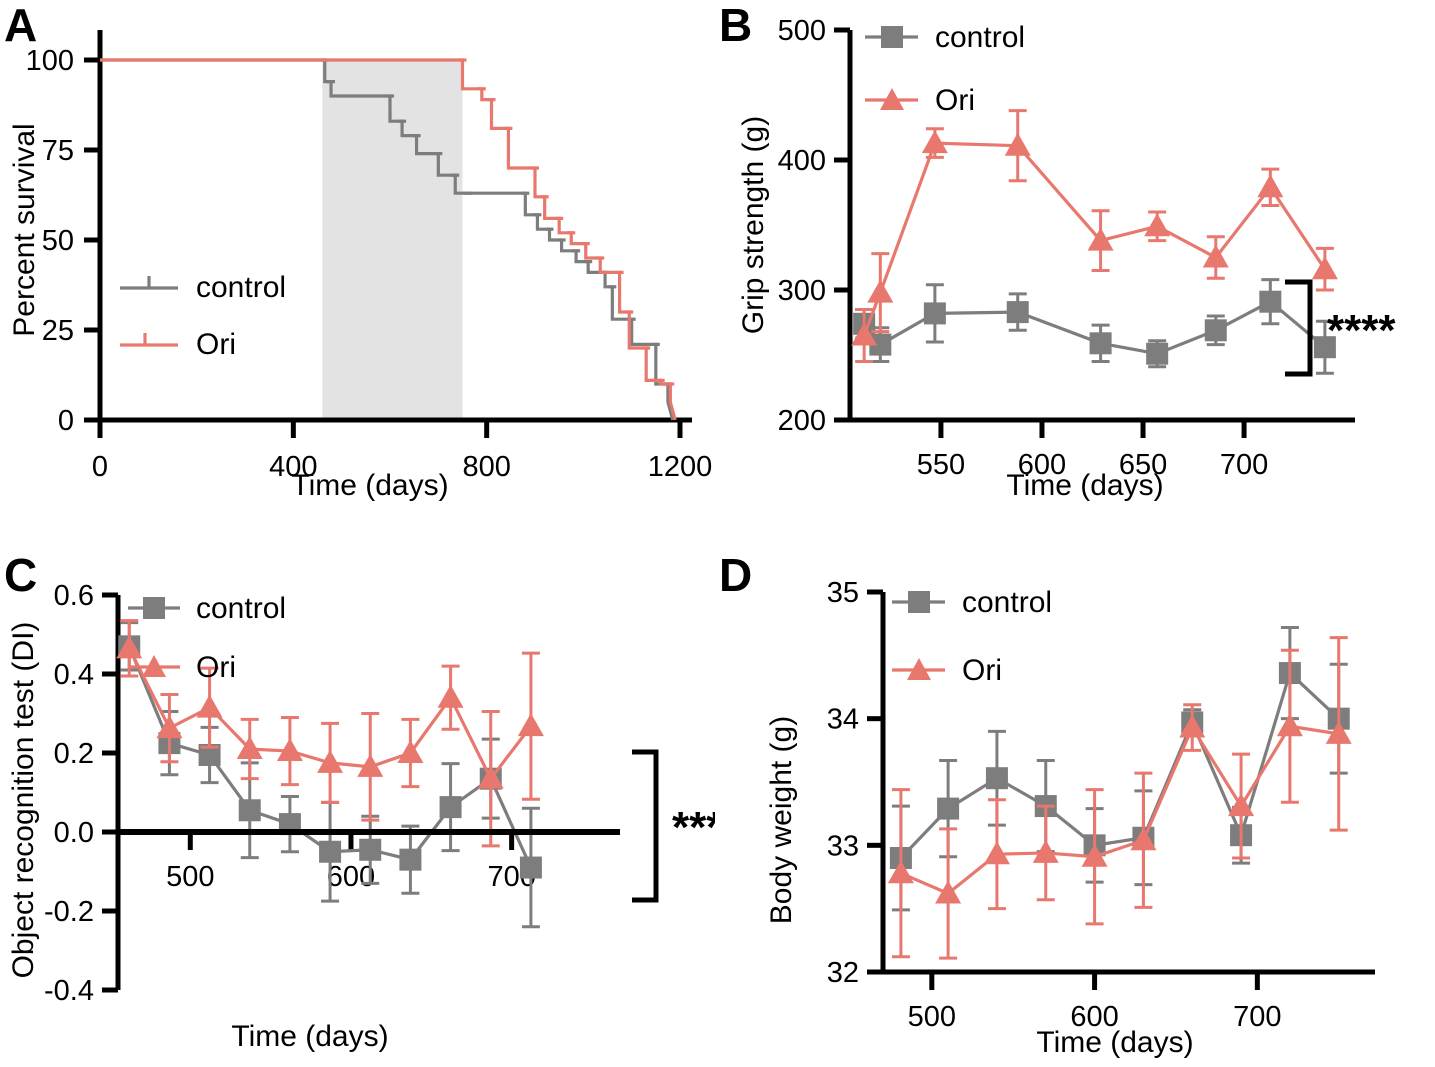 Image resolution: width=1435 pixels, height=1067 pixels. Describe the element at coordinates (74, 833) in the screenshot. I see `ytick-label: 0.0` at that location.